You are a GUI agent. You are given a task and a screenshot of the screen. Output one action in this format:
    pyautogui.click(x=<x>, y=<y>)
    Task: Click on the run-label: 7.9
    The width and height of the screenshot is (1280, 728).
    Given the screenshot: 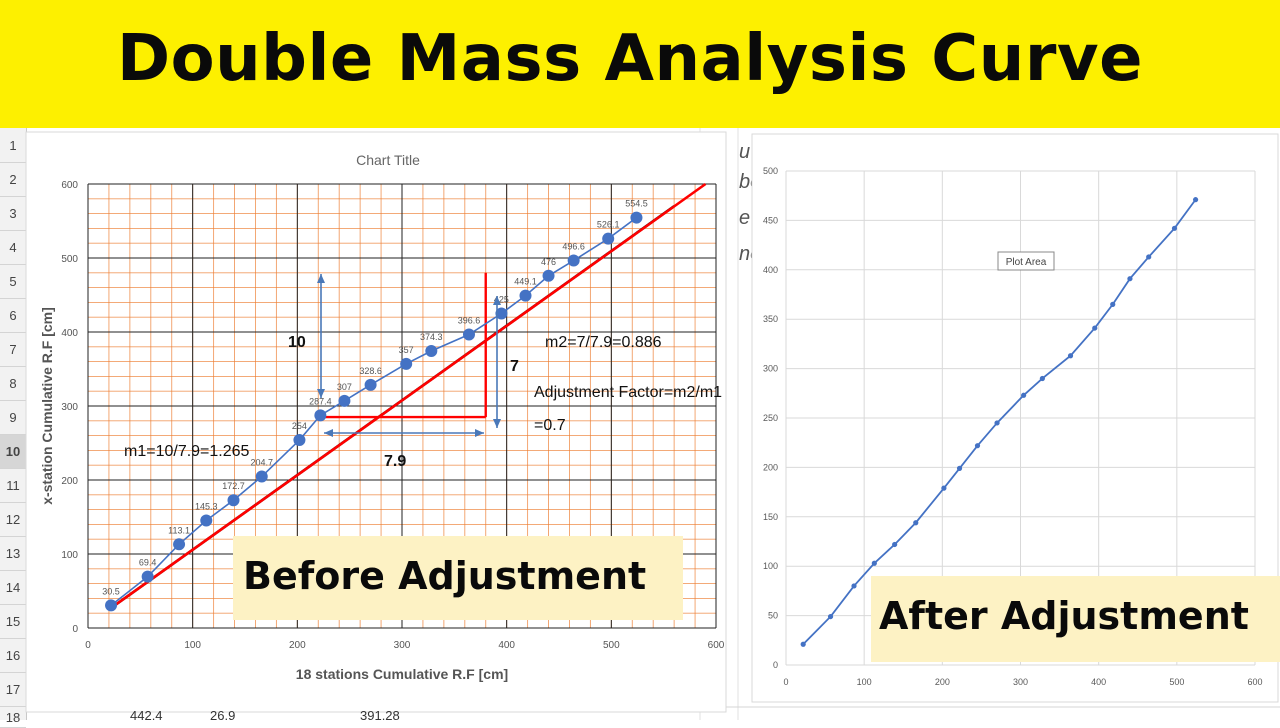 What is the action you would take?
    pyautogui.click(x=395, y=461)
    